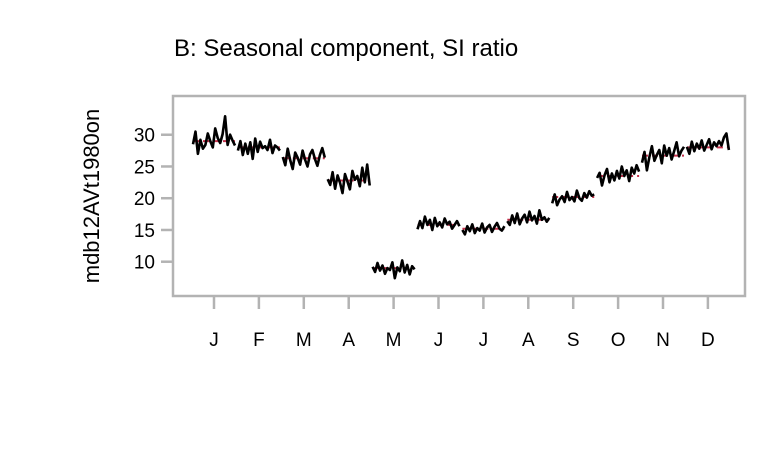 This screenshot has height=460, width=768. What do you see at coordinates (91, 196) in the screenshot?
I see `y-axis-label: mdb12AVt1980on` at bounding box center [91, 196].